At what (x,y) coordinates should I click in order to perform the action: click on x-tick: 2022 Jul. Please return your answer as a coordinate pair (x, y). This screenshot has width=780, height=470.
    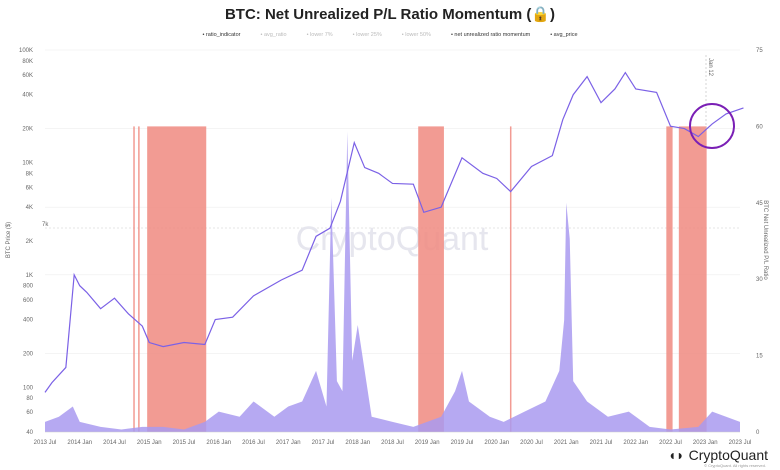
    Looking at the image, I should click on (670, 443).